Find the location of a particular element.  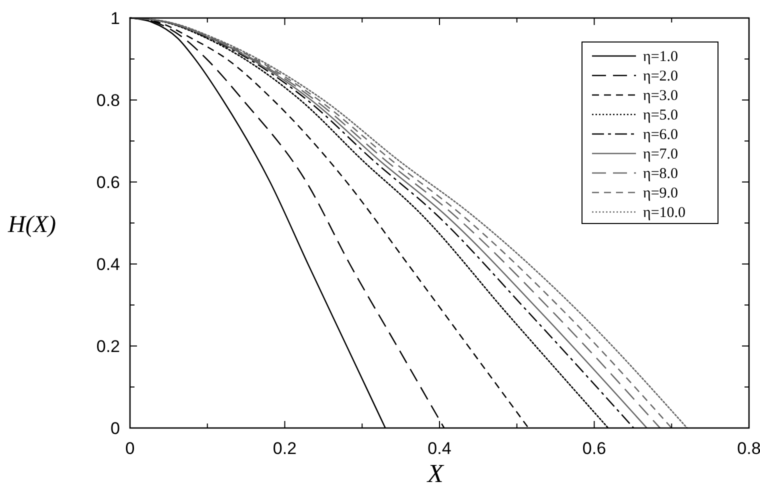

x-tick-label: 0.4 is located at coordinates (440, 448).